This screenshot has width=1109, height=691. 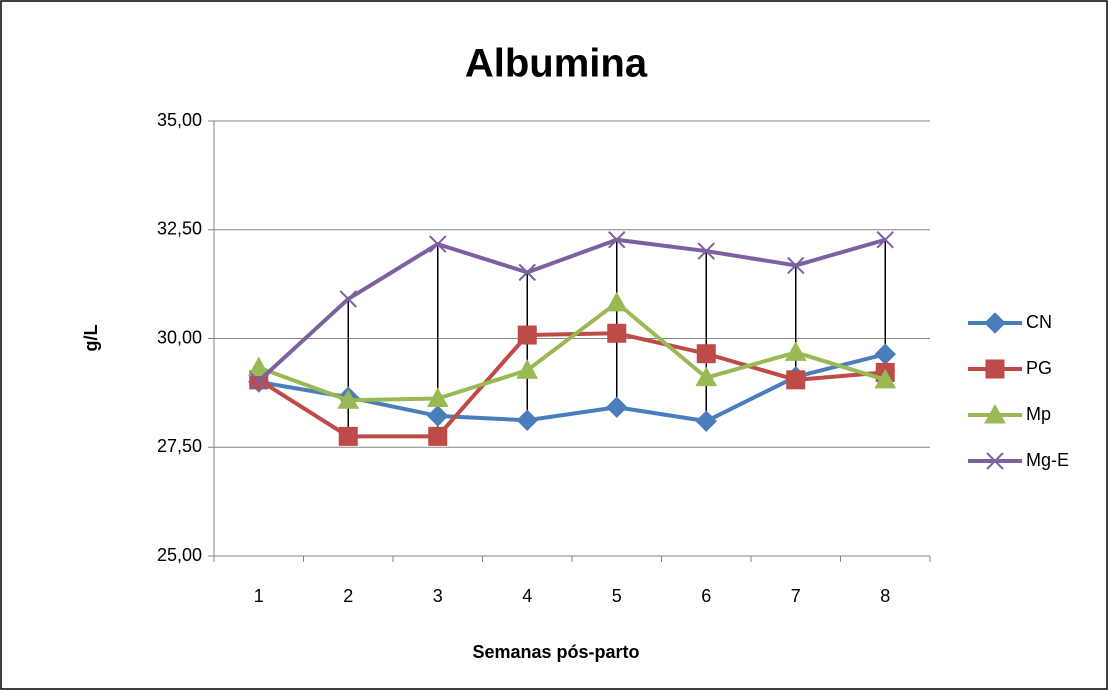 I want to click on legend-label: CN, so click(x=1039, y=322).